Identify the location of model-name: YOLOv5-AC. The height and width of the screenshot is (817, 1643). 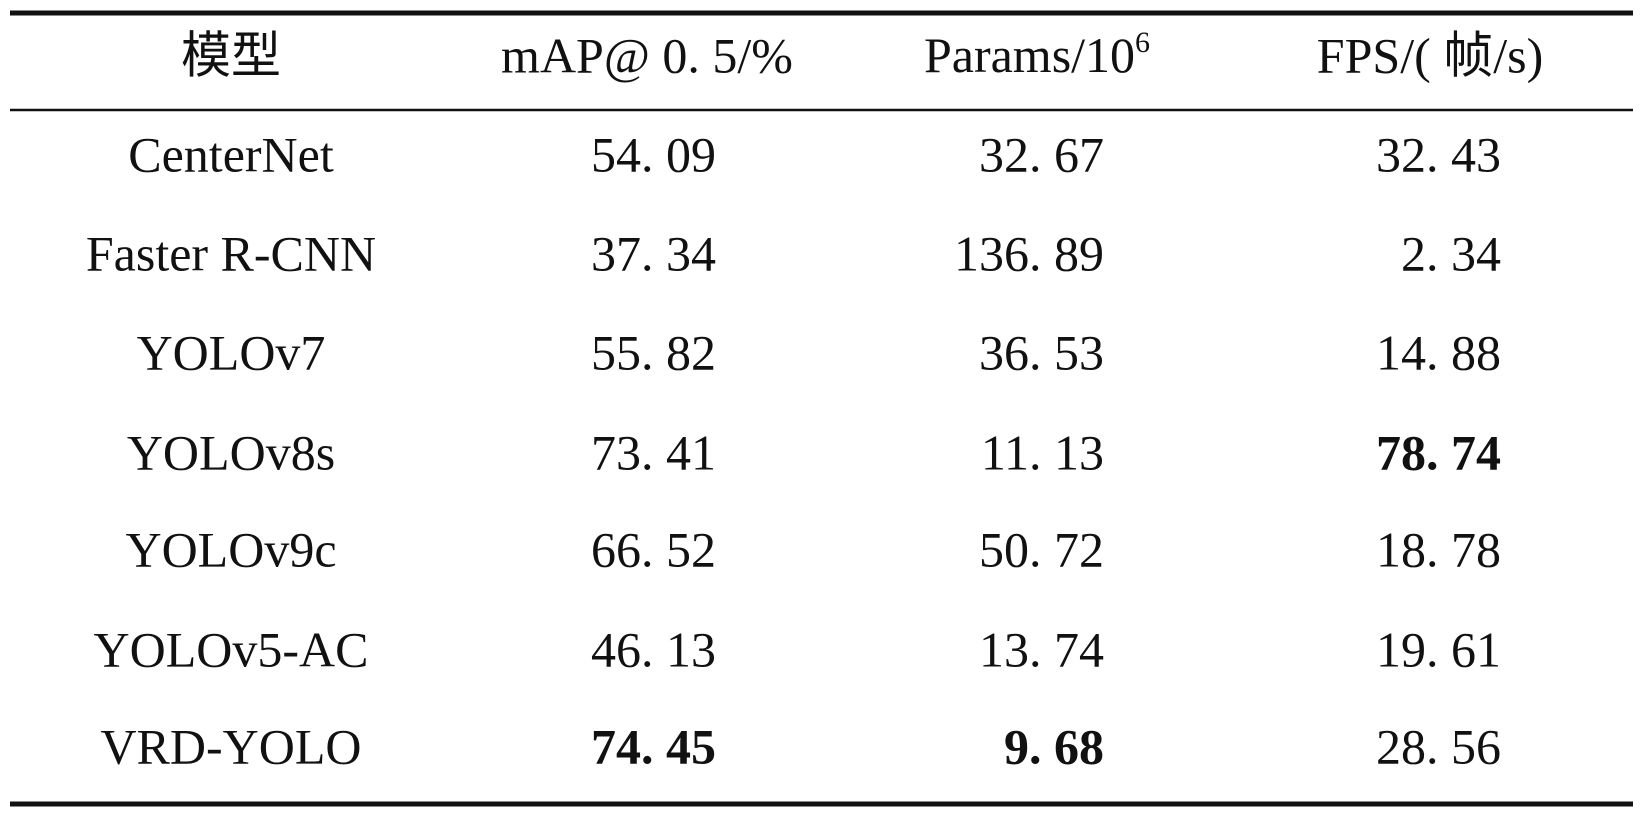
(231, 649).